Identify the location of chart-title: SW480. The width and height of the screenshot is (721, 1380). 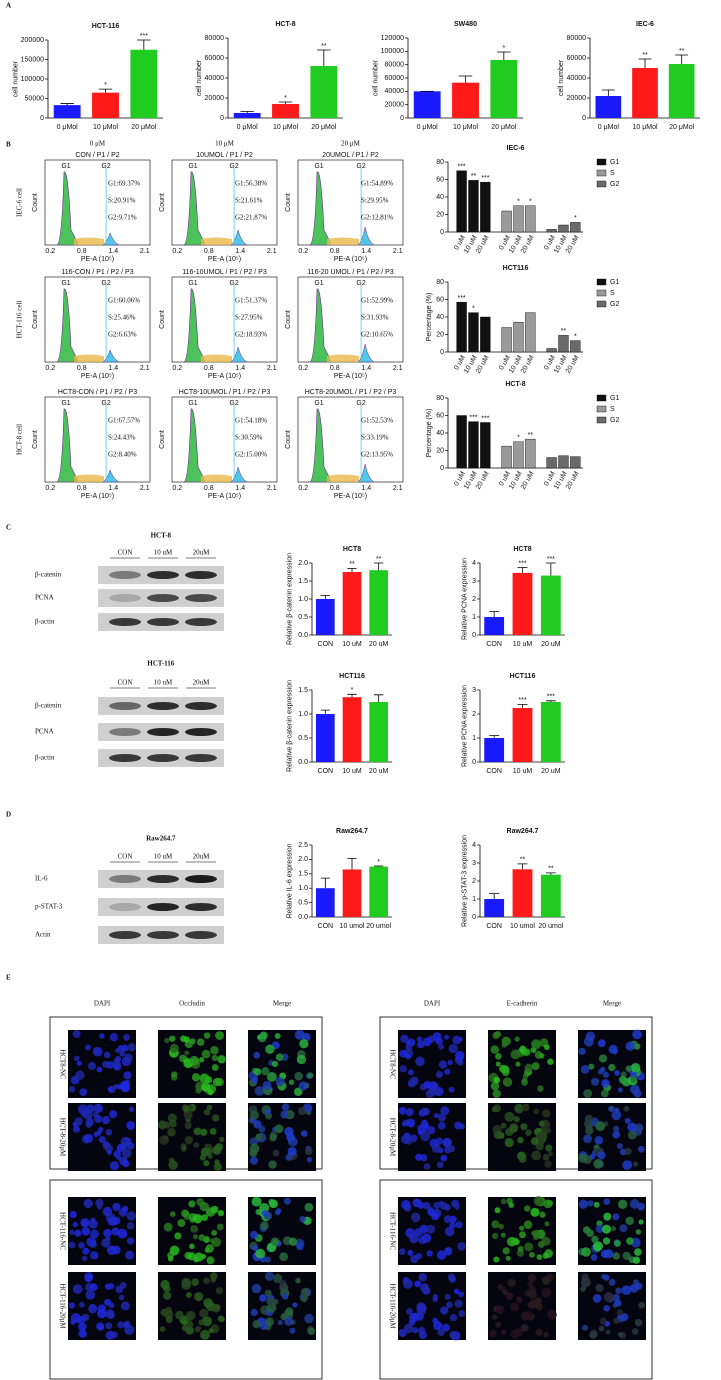
(465, 24).